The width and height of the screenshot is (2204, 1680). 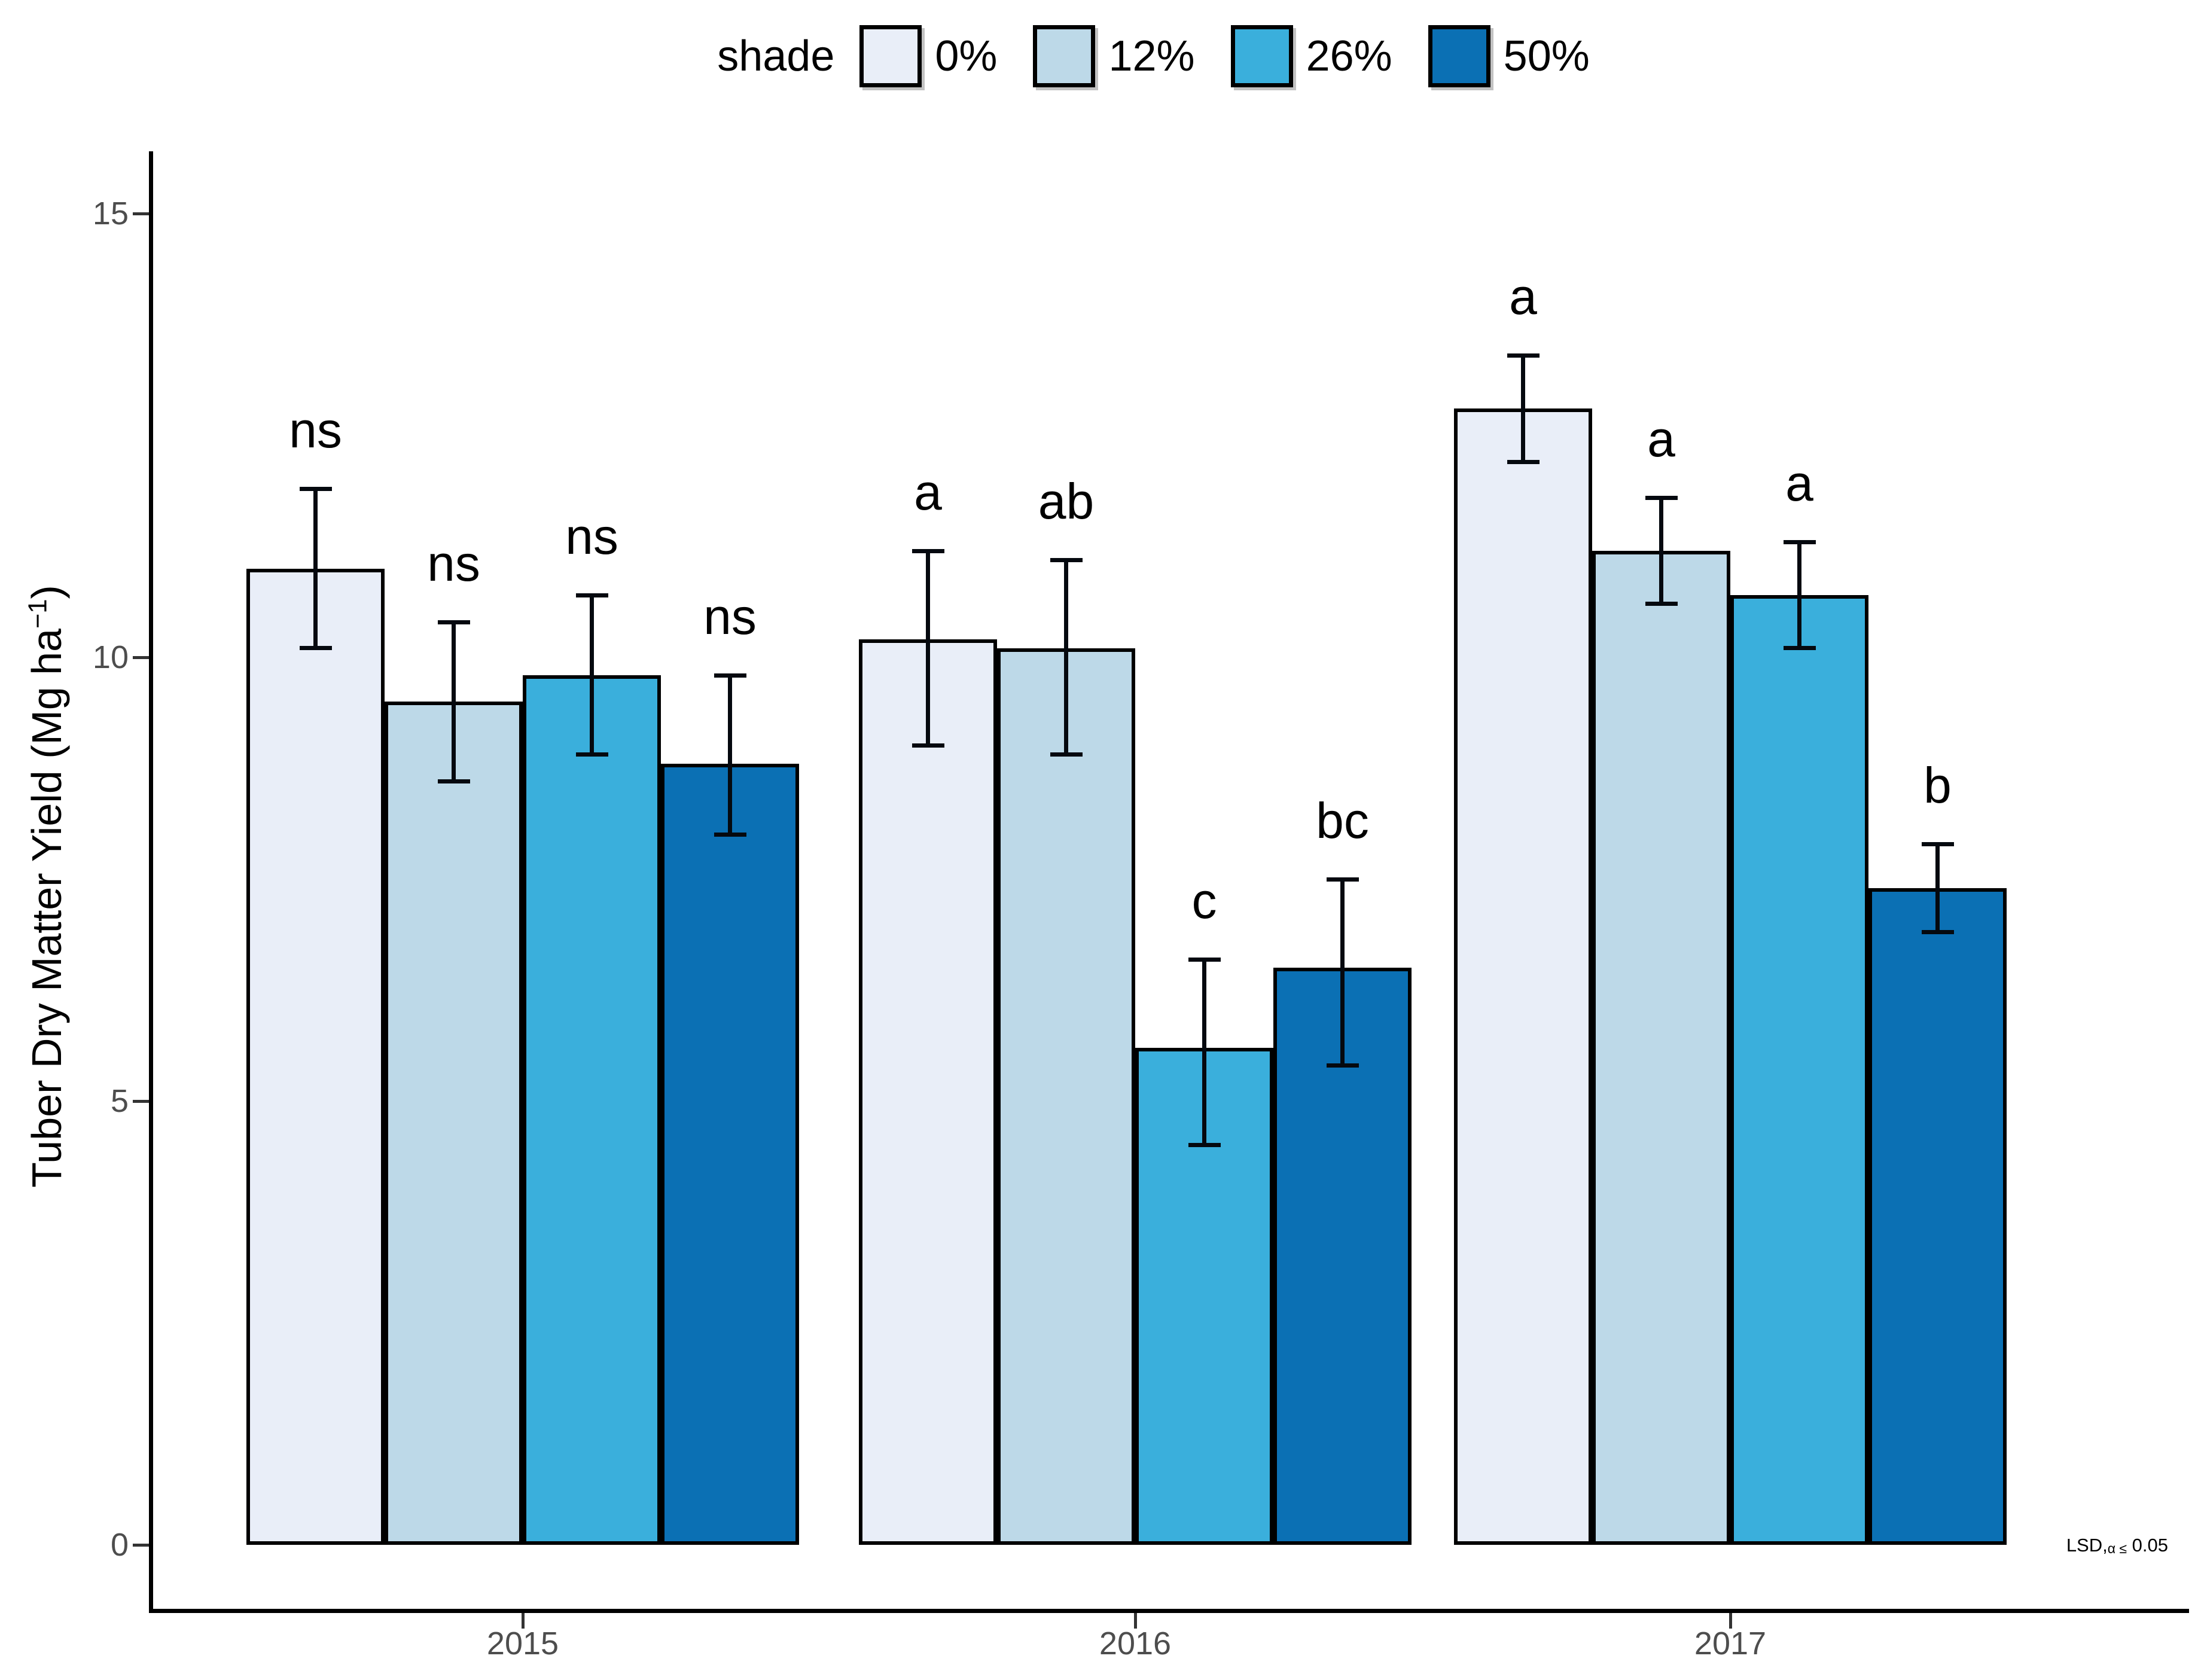 I want to click on error-cap-bottom-2016-0%, so click(x=928, y=745).